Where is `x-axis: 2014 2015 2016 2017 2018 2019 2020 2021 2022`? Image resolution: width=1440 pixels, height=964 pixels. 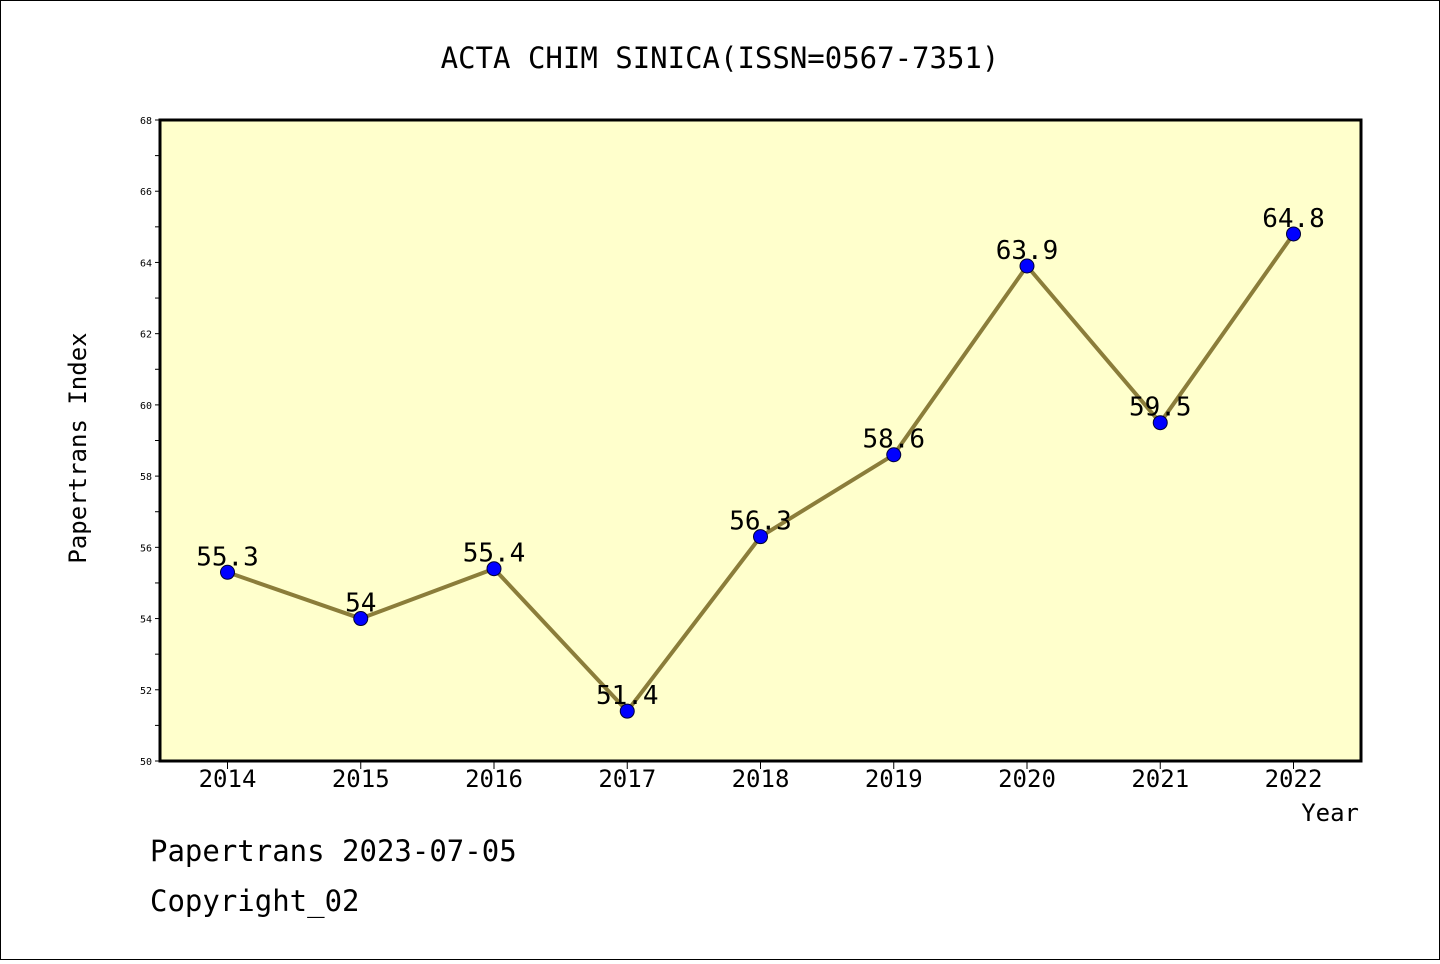 x-axis: 2014 2015 2016 2017 2018 2019 2020 2021 2022 is located at coordinates (761, 777).